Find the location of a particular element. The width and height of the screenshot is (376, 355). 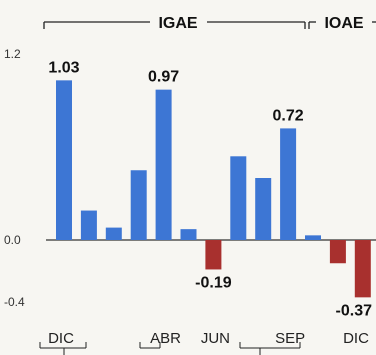

y-tick-label: -0.4 is located at coordinates (14, 302).